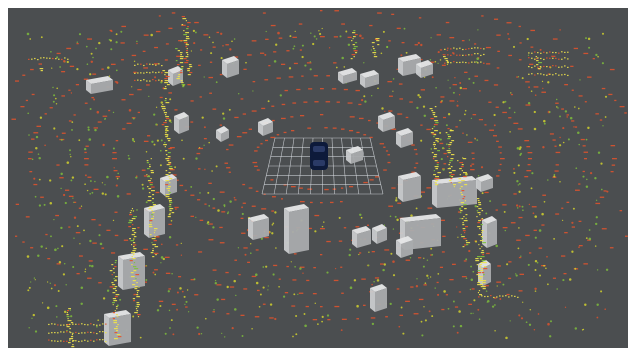 The height and width of the screenshot is (354, 634). I want to click on car-rear-window, so click(319, 163).